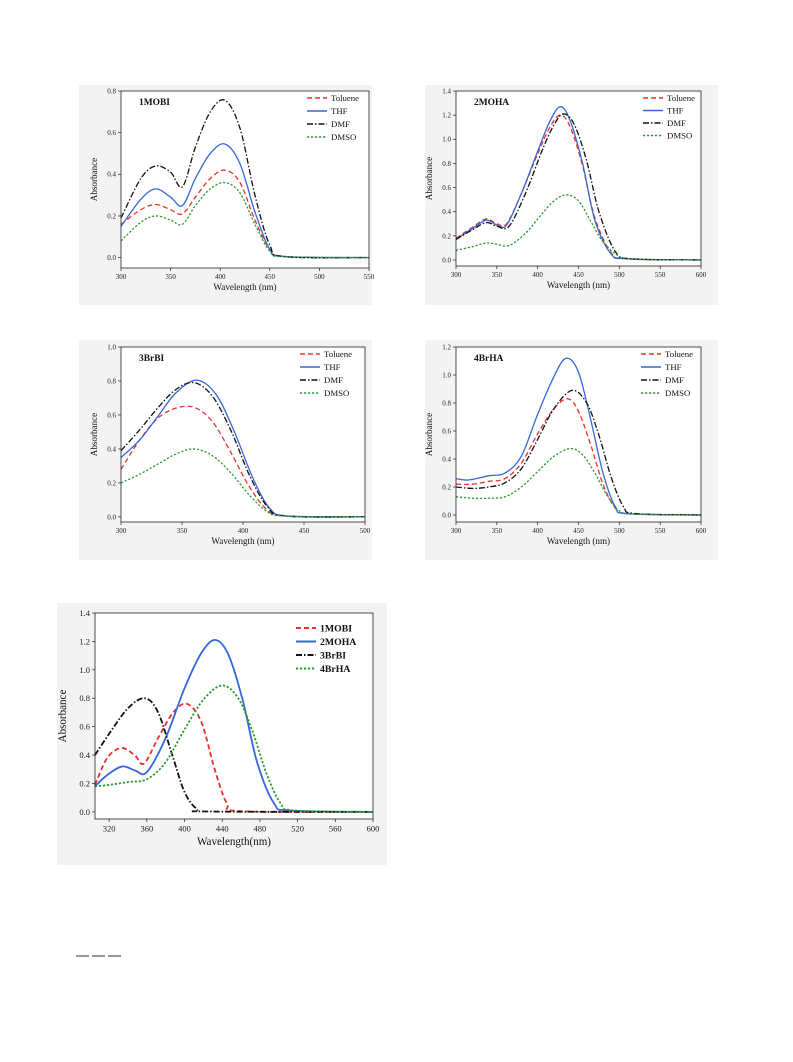 The width and height of the screenshot is (793, 1062). I want to click on legend-label: 4BrHA, so click(335, 669).